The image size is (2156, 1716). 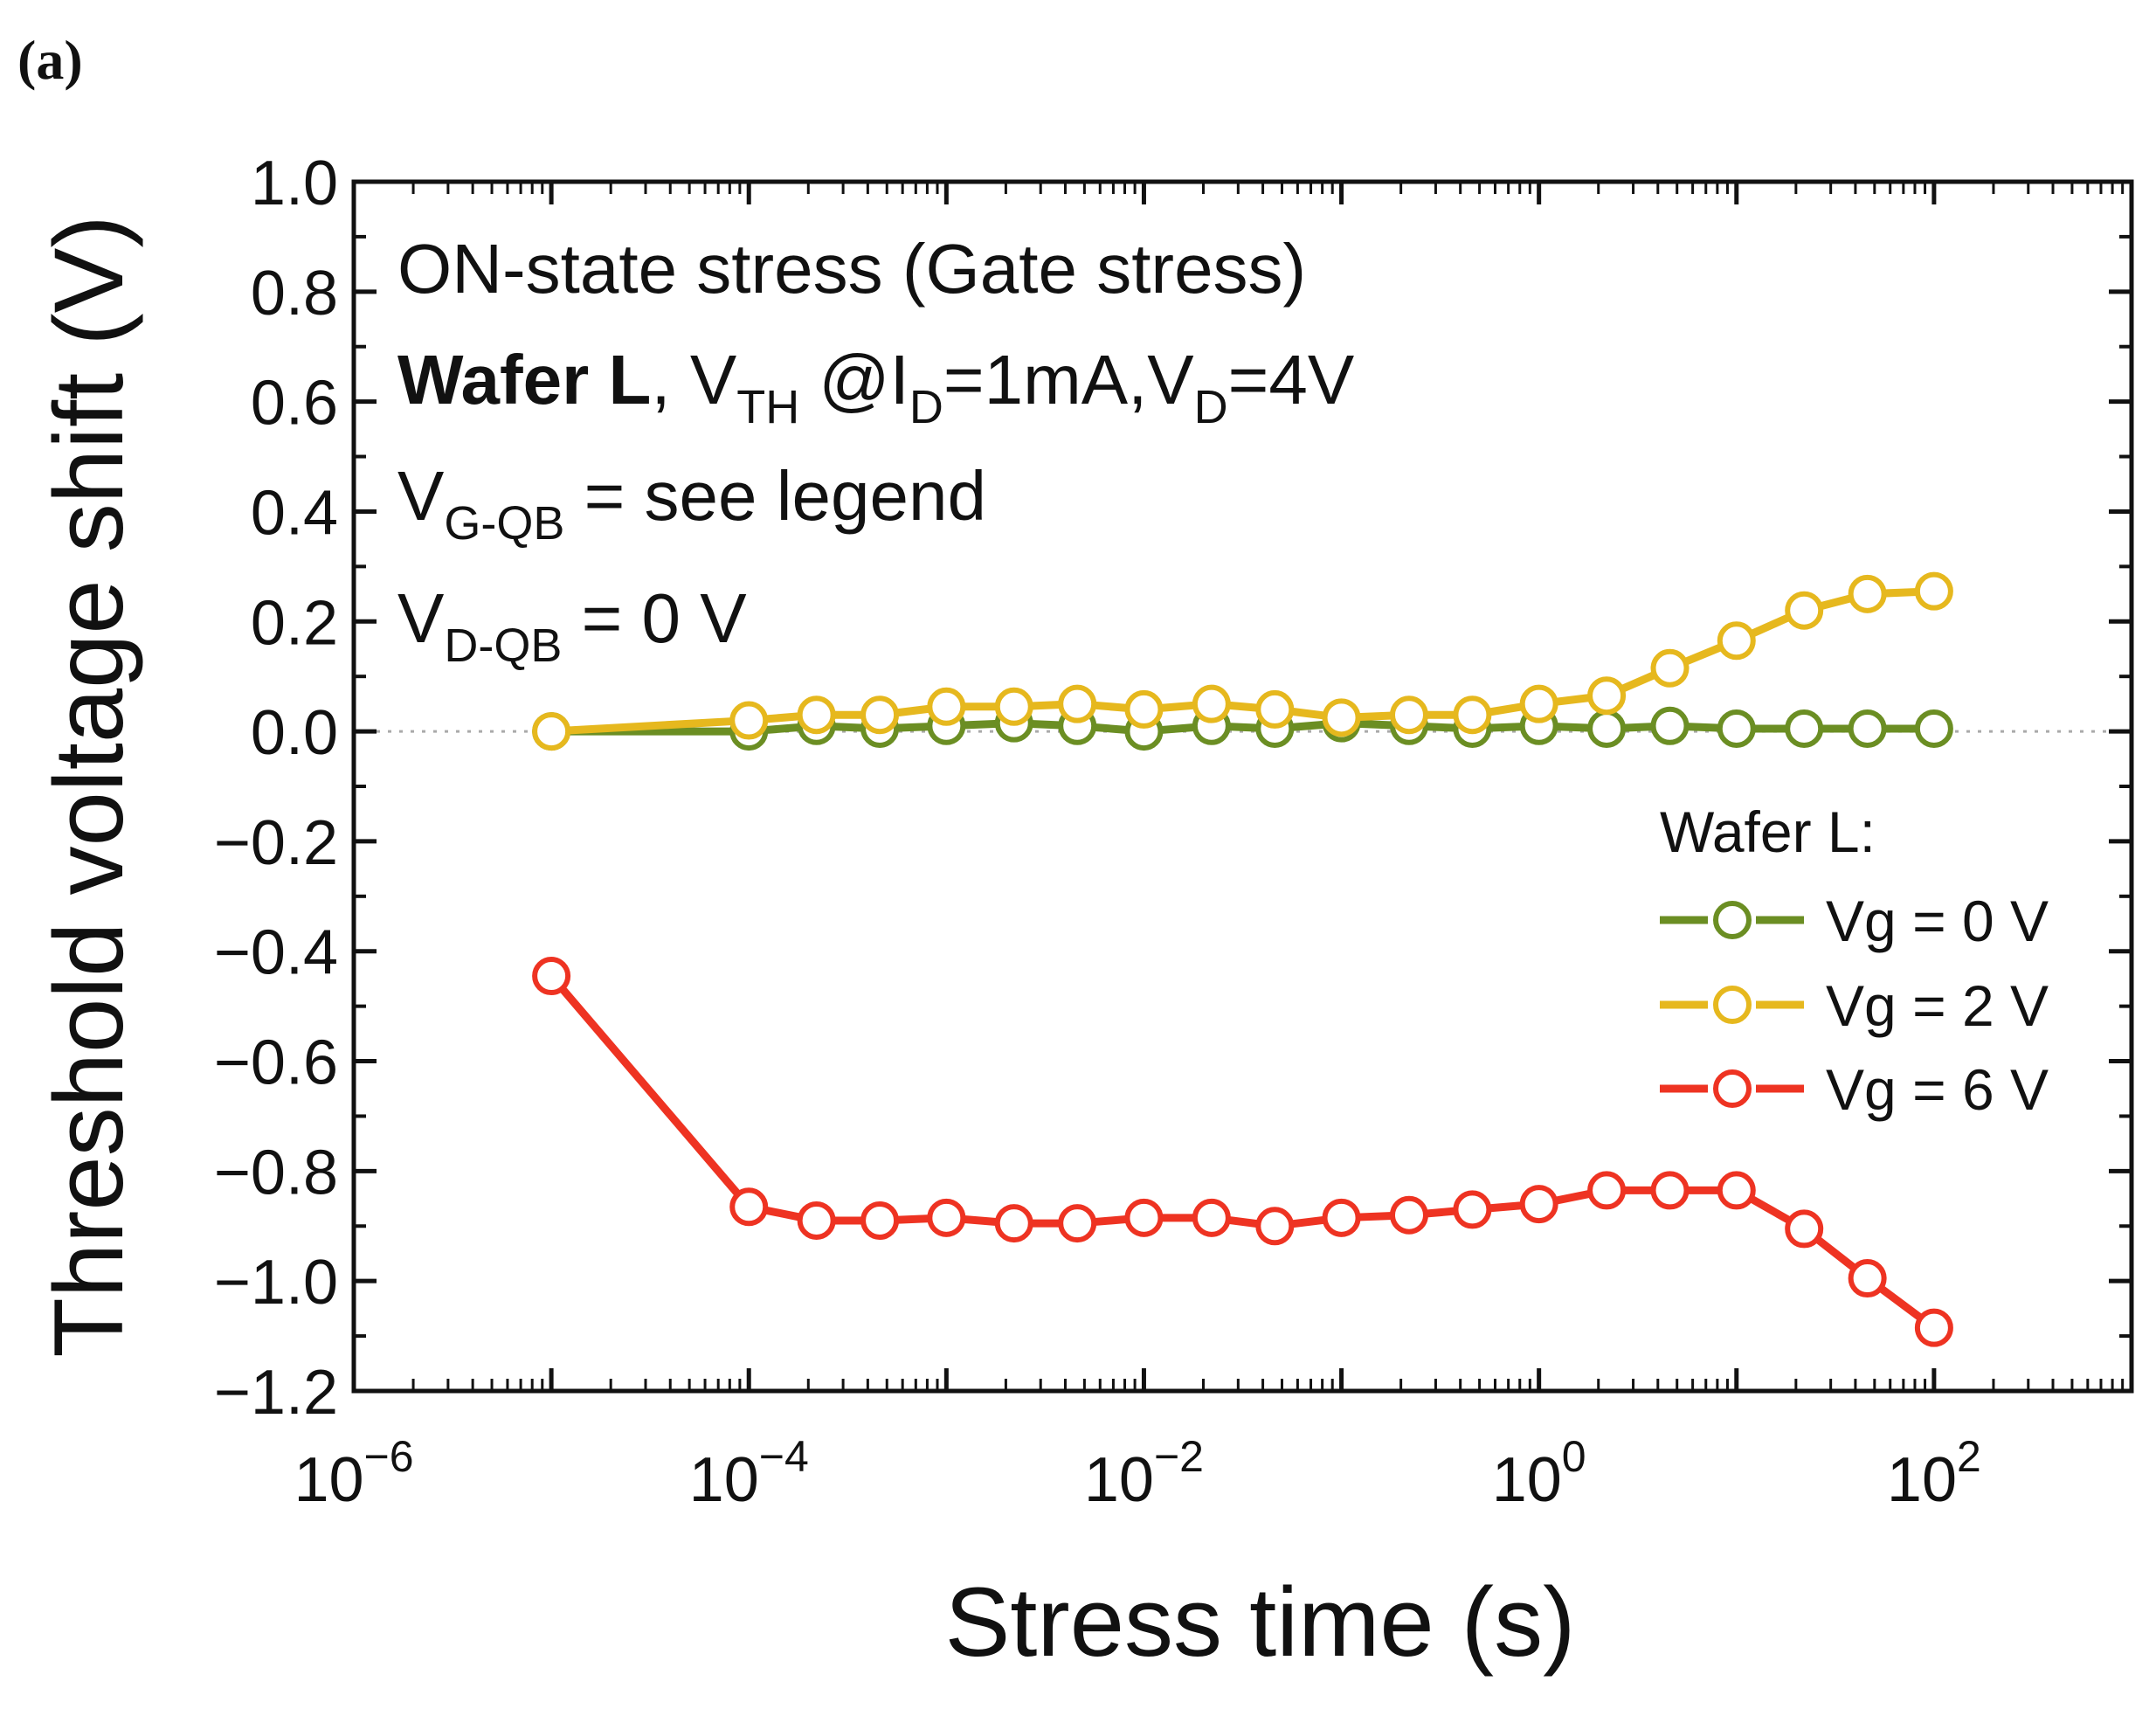 I want to click on annotation-line-3-part: = see legend, so click(x=775, y=496).